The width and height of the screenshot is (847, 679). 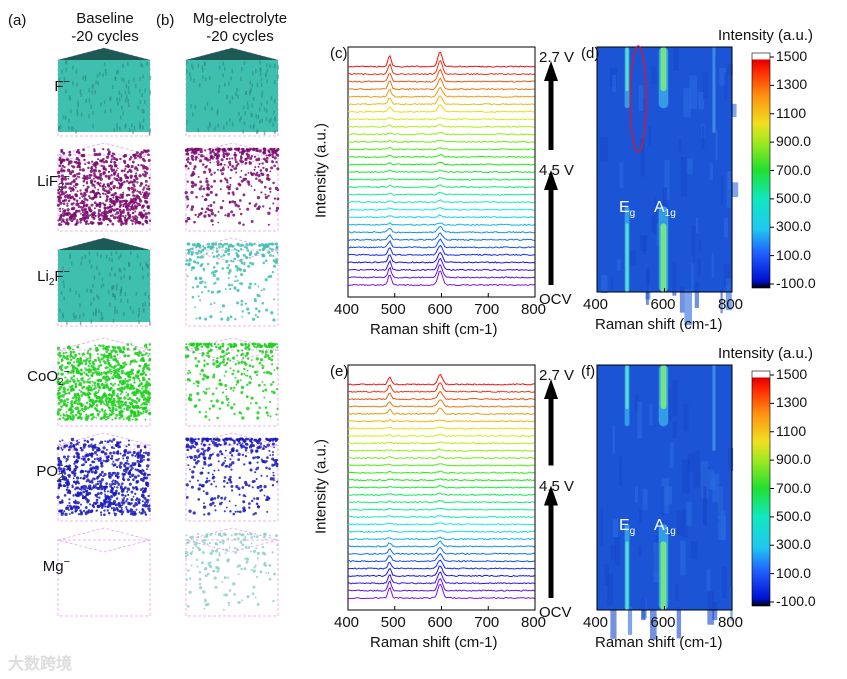 What do you see at coordinates (663, 622) in the screenshot?
I see `x-tick-label: 600` at bounding box center [663, 622].